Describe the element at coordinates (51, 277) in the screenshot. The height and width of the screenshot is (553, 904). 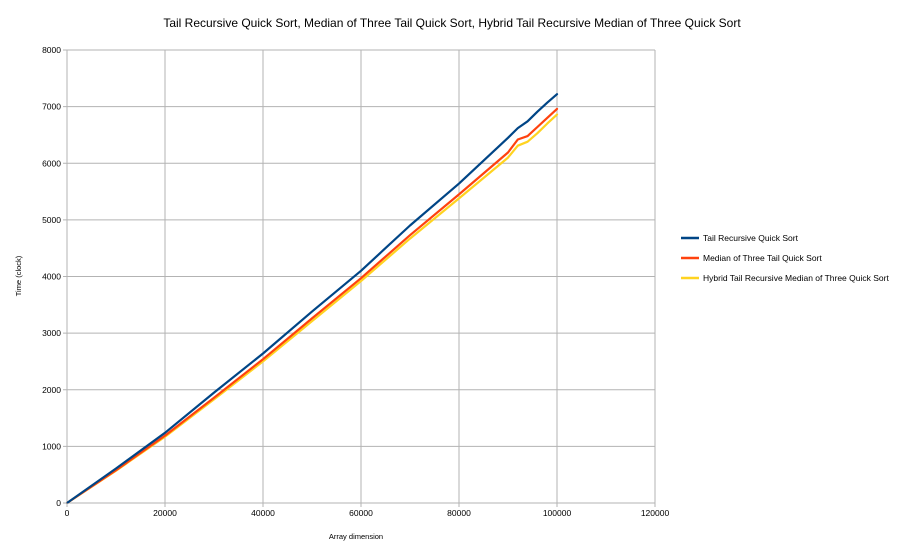
I see `y-tick-label: 4000` at that location.